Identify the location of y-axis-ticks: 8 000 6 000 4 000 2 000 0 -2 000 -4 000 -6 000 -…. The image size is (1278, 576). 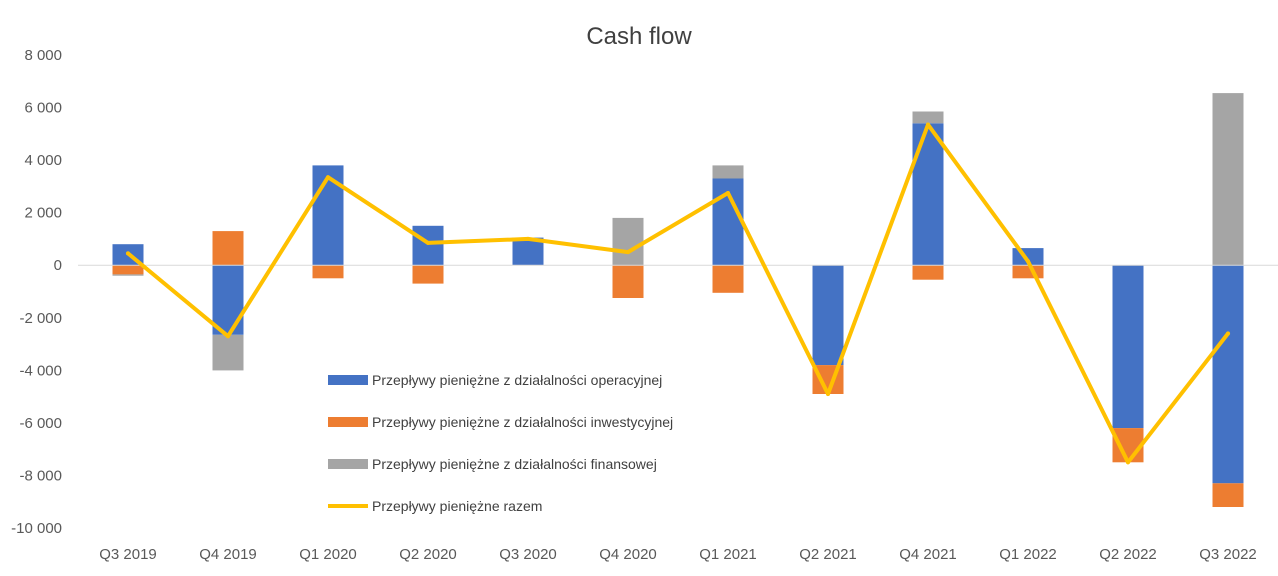
(36, 292).